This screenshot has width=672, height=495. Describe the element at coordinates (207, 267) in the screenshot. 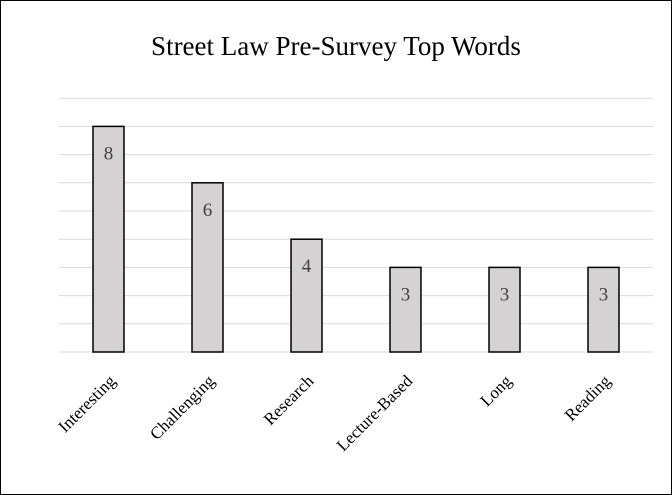

I see `bar-challenging` at that location.